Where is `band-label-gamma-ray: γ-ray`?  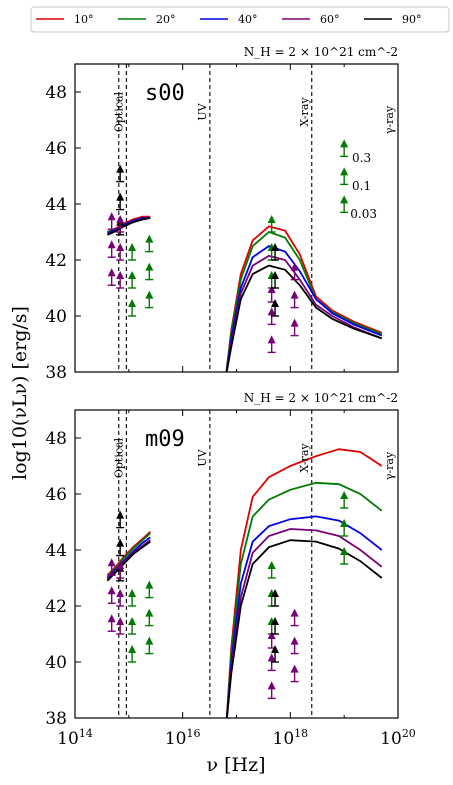
band-label-gamma-ray: γ-ray is located at coordinates (389, 465).